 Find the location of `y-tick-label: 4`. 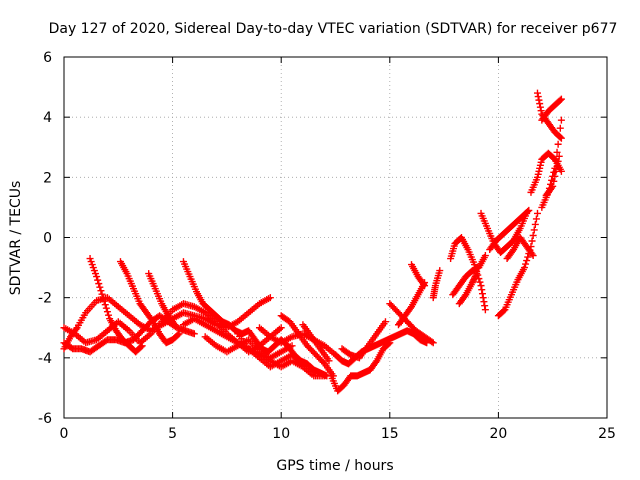

y-tick-label: 4 is located at coordinates (47, 118).